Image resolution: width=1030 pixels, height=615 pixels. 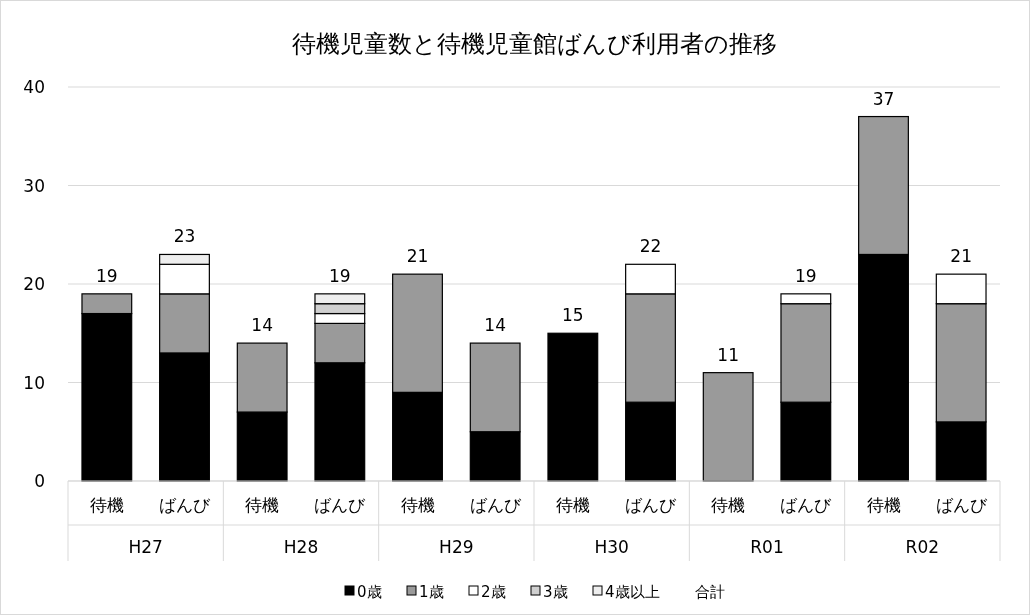 I want to click on text: H27, so click(x=145, y=547).